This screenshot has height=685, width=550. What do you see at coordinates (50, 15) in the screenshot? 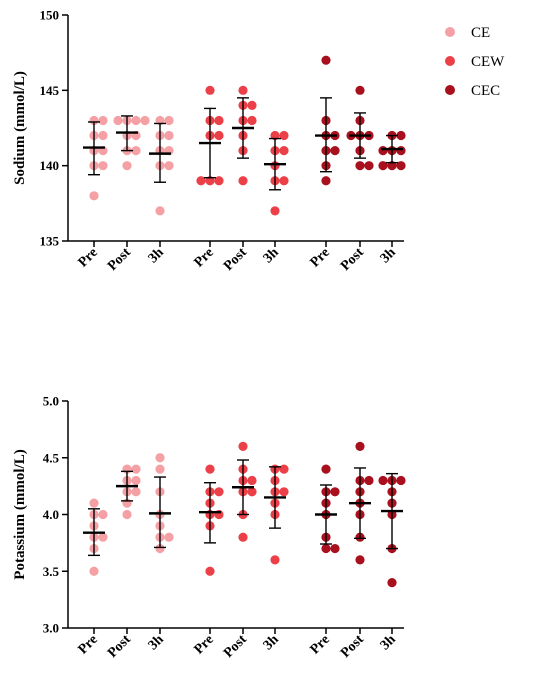
I see `y-tick-label: 150` at bounding box center [50, 15].